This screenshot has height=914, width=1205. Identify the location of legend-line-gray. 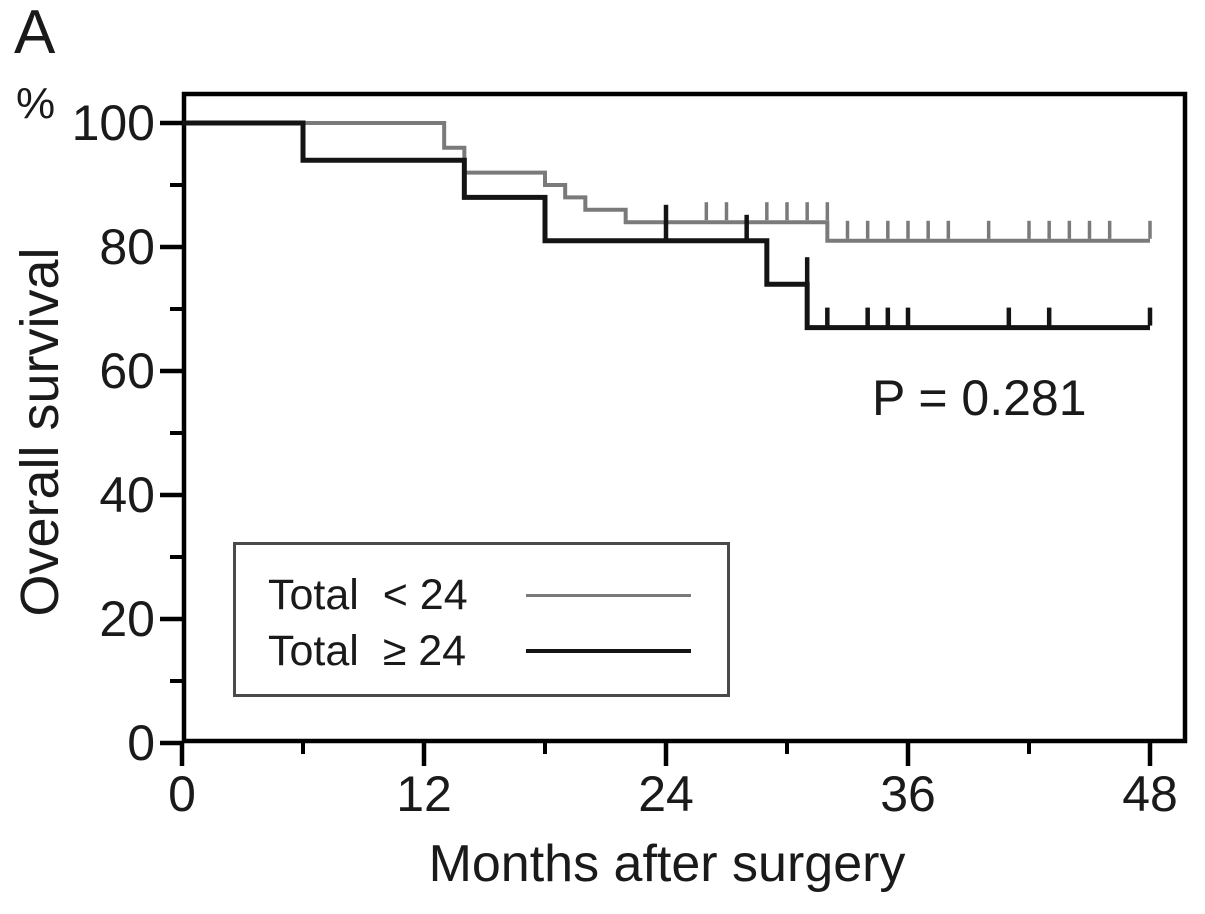
(608, 595).